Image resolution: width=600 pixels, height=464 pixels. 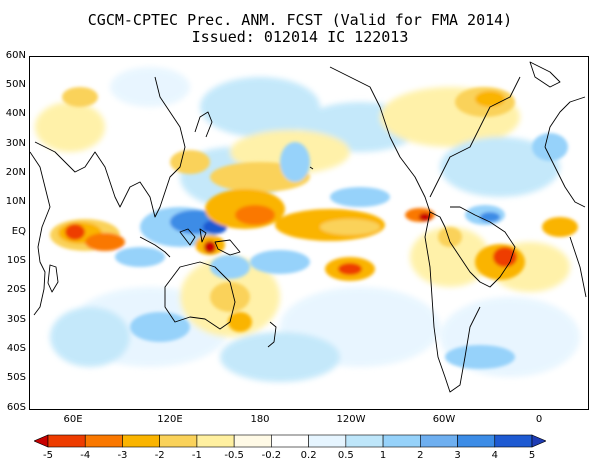 I want to click on colorbar-label: -0.2, so click(x=271, y=455).